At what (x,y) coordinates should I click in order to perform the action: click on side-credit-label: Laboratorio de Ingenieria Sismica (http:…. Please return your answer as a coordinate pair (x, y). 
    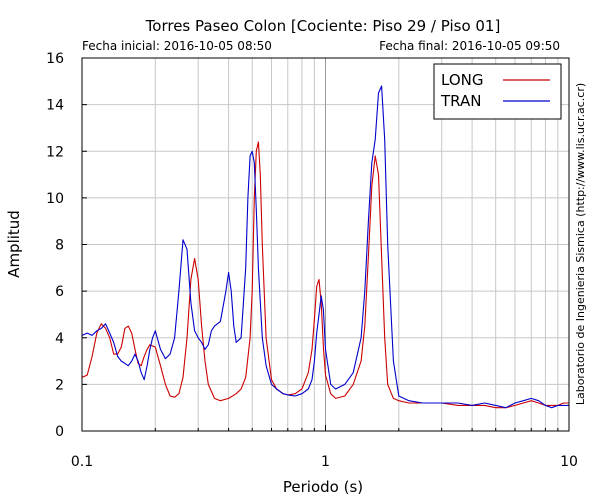
    Looking at the image, I should click on (580, 244).